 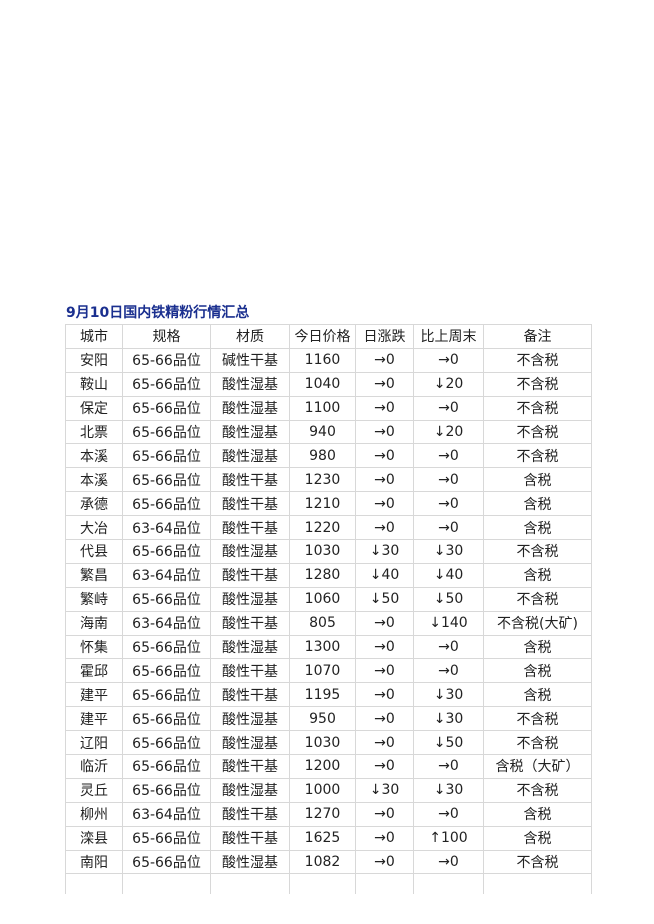 I want to click on cell-price: 940, so click(x=322, y=432).